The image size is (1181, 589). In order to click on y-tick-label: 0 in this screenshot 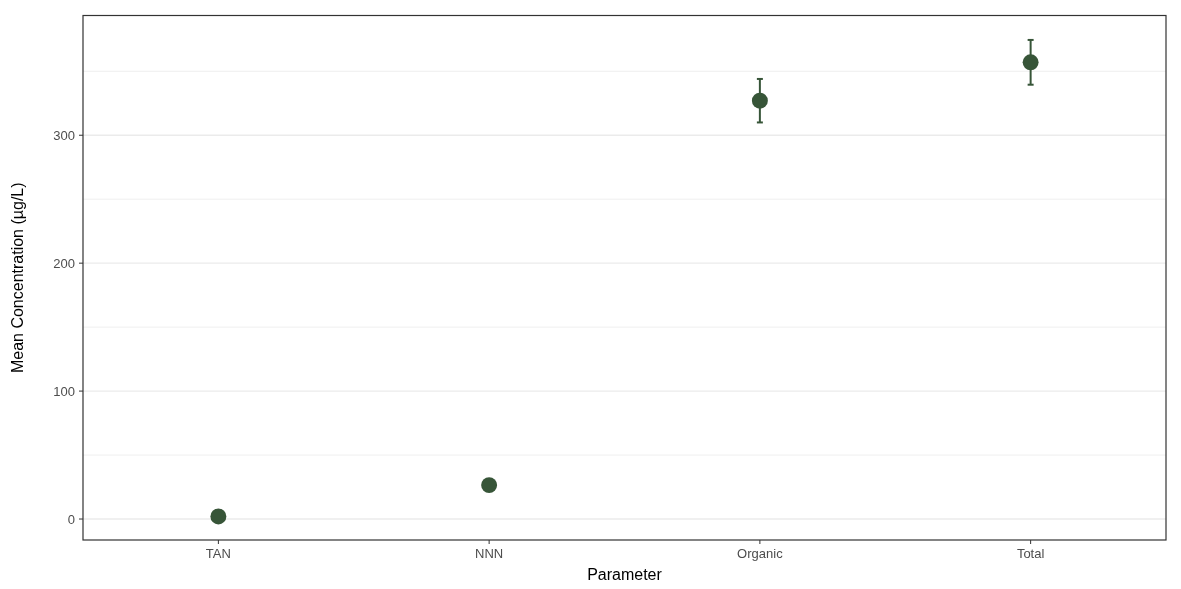, I will do `click(71, 519)`.